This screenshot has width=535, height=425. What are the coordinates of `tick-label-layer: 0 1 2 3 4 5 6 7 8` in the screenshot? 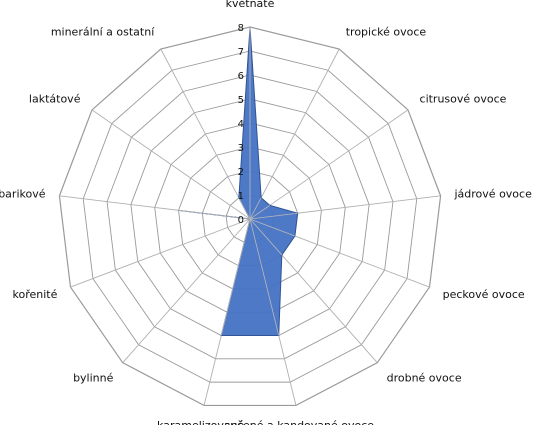 It's located at (241, 124).